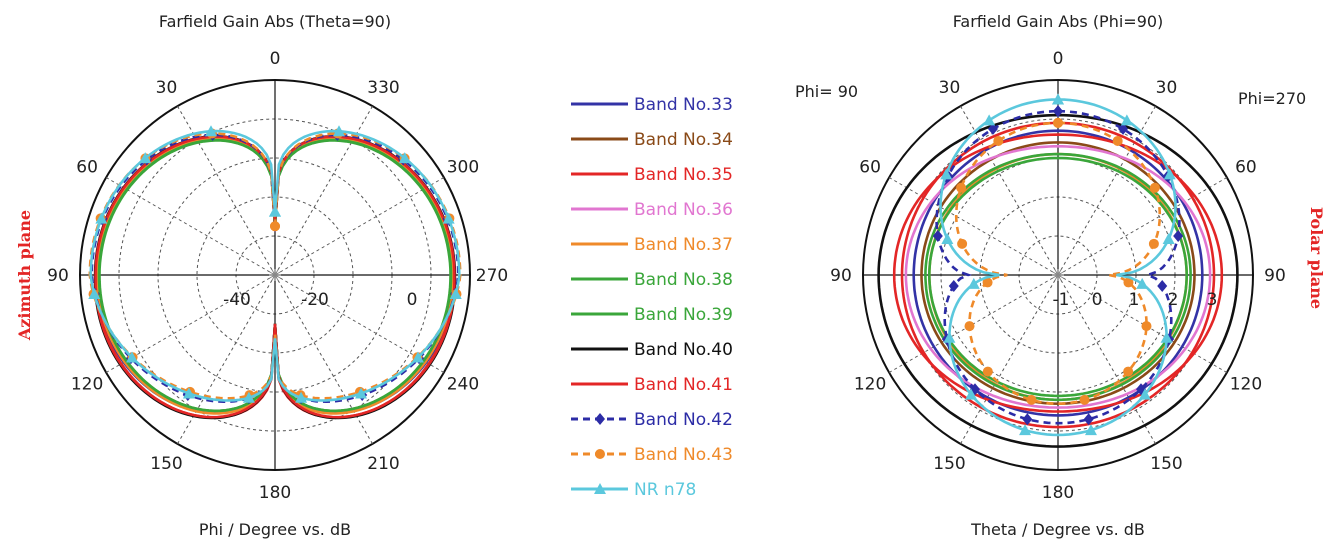 The image size is (1338, 545). What do you see at coordinates (683, 175) in the screenshot?
I see `legend-label: Band No.35` at bounding box center [683, 175].